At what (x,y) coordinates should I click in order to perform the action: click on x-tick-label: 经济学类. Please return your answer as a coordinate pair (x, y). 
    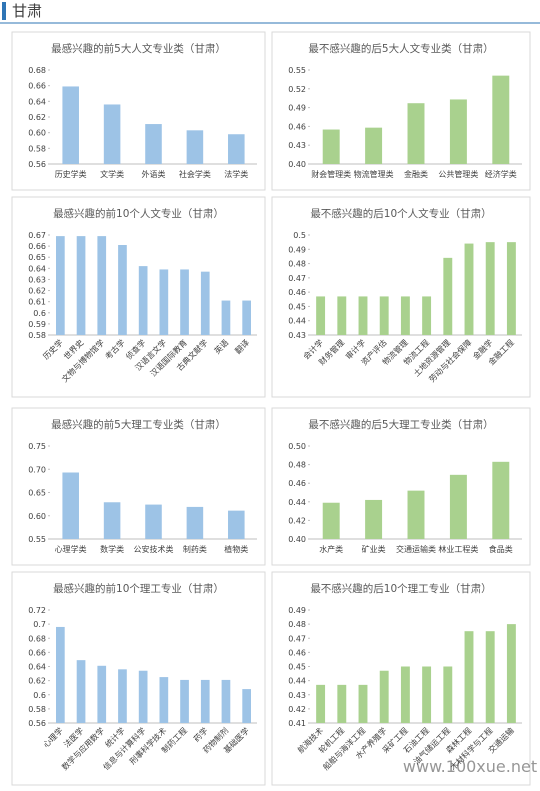
    Looking at the image, I should click on (501, 174).